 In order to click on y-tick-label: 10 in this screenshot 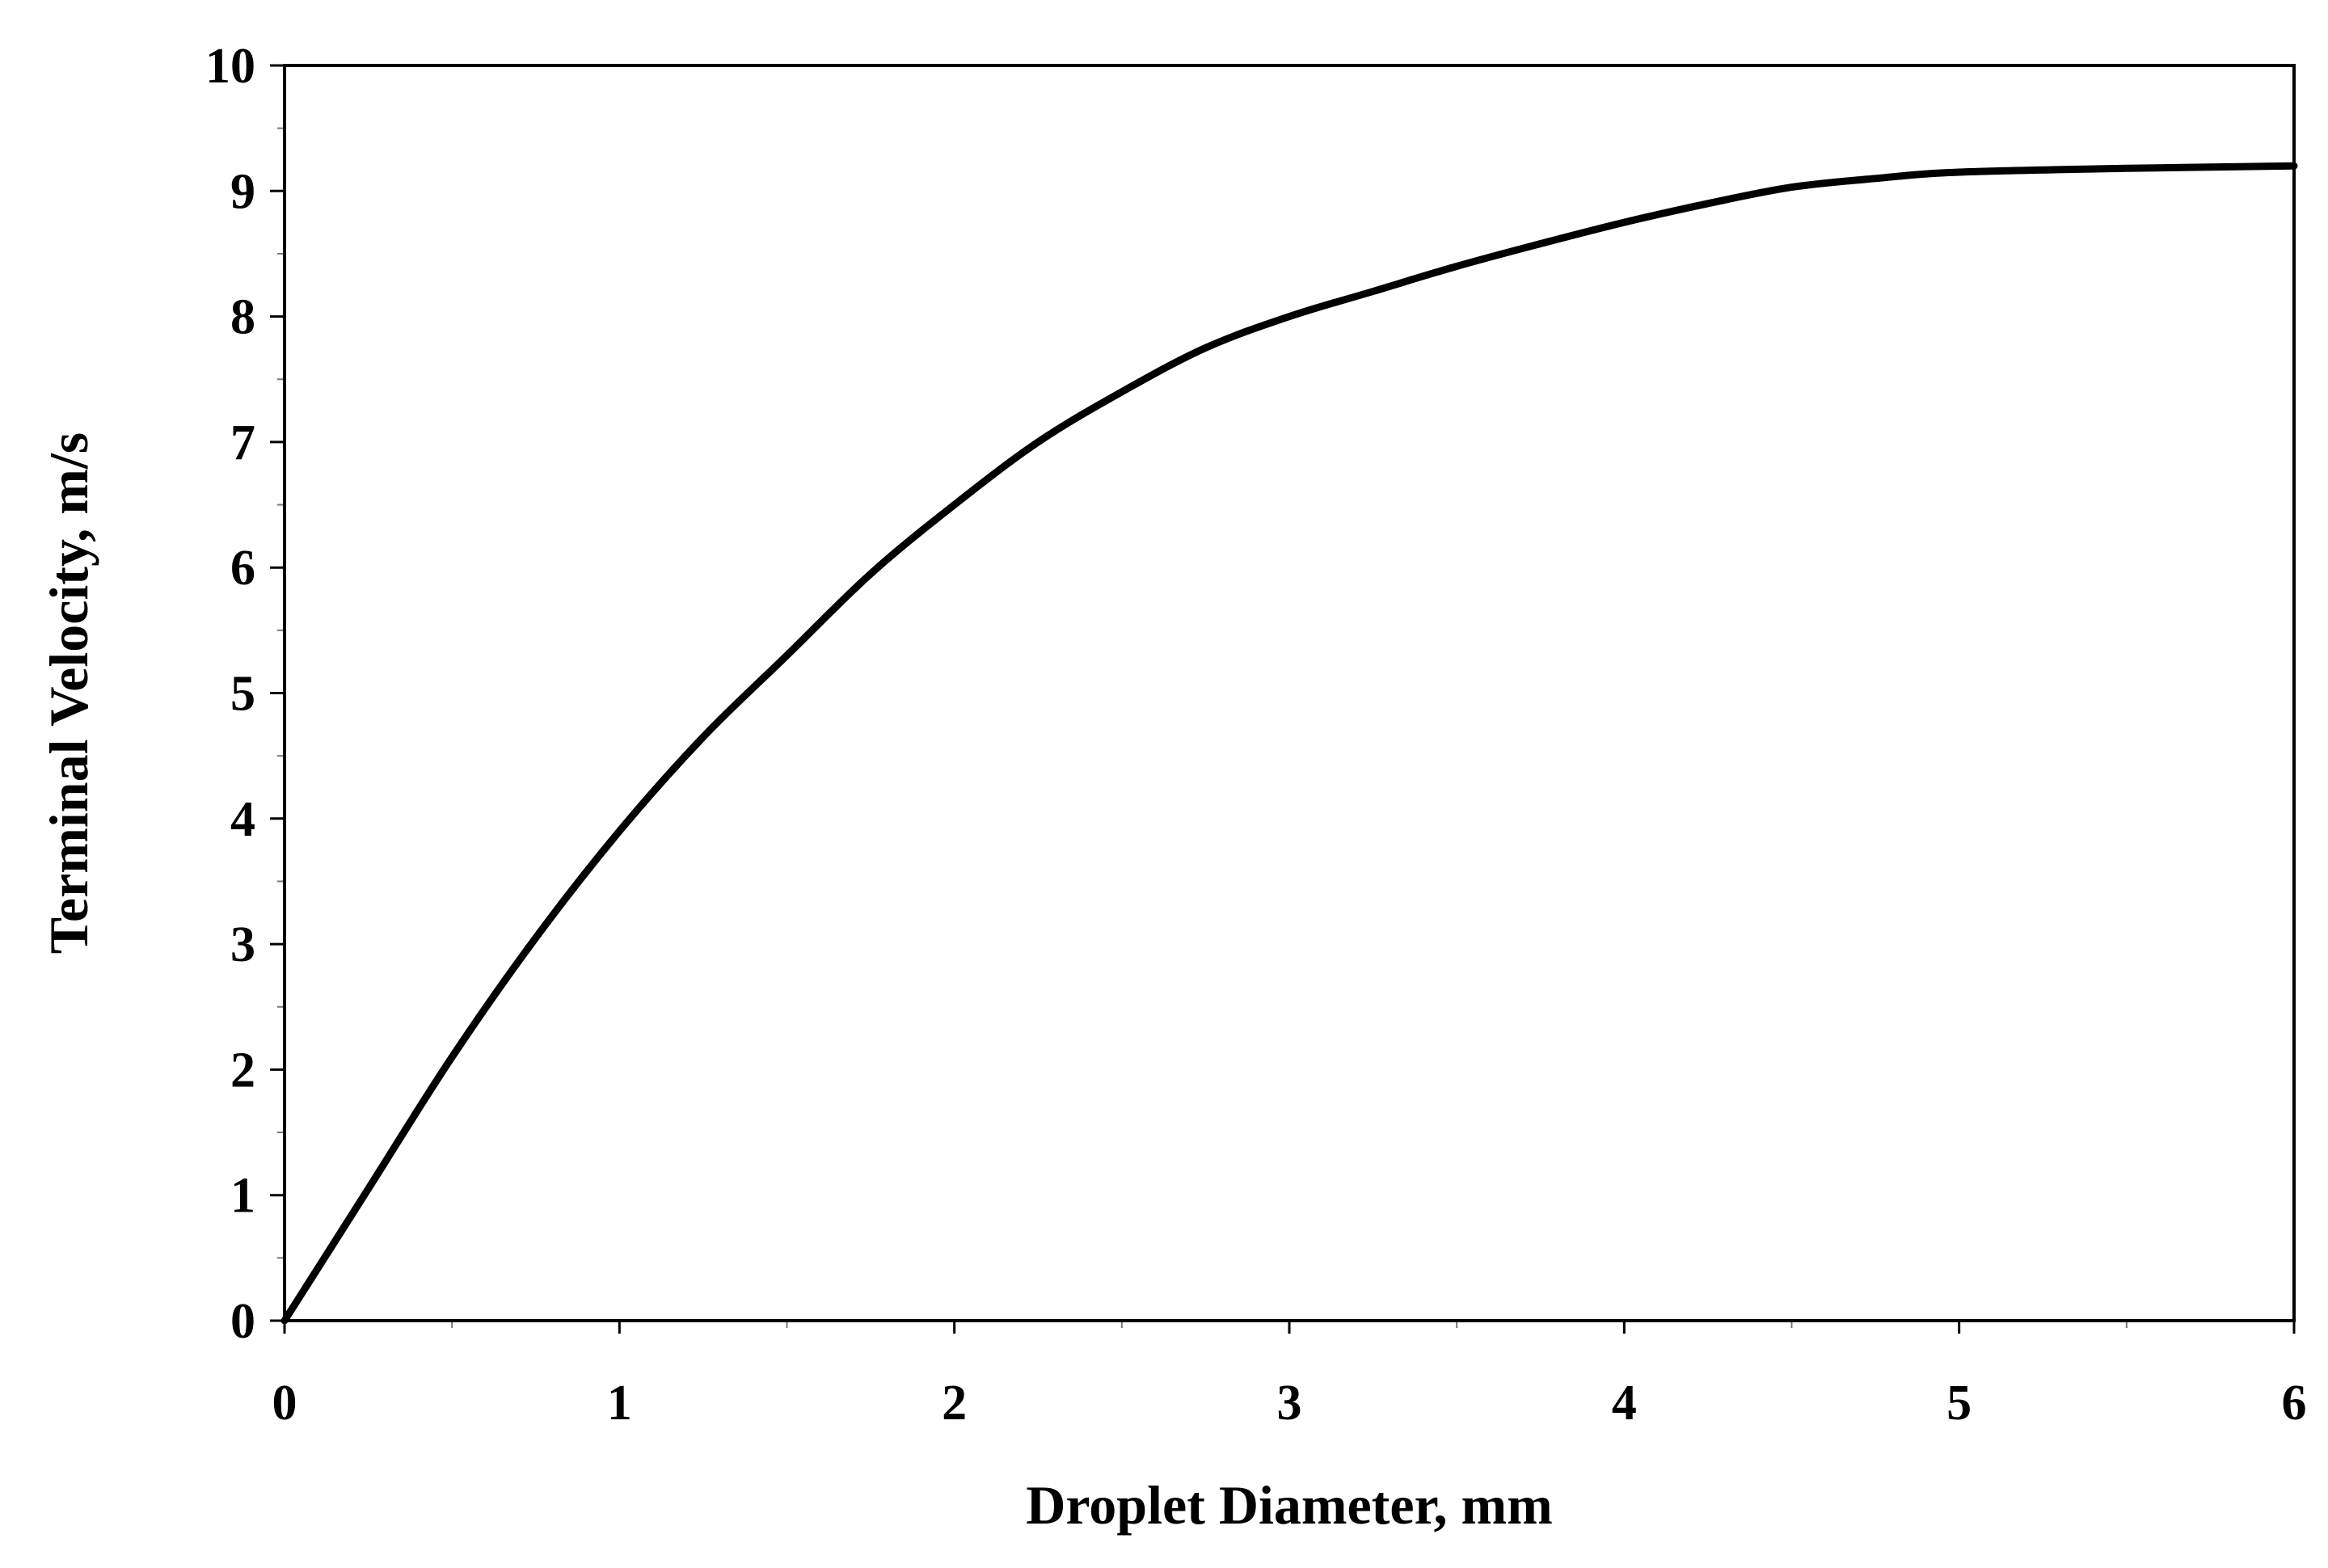, I will do `click(230, 66)`.